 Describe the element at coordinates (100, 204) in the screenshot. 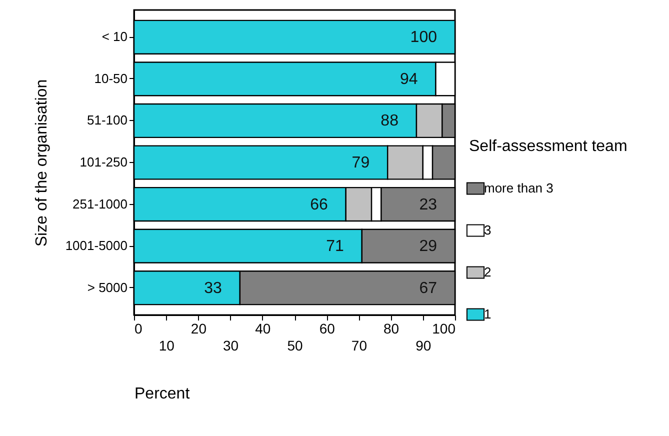

I see `y-tick-label: 251-1000` at that location.